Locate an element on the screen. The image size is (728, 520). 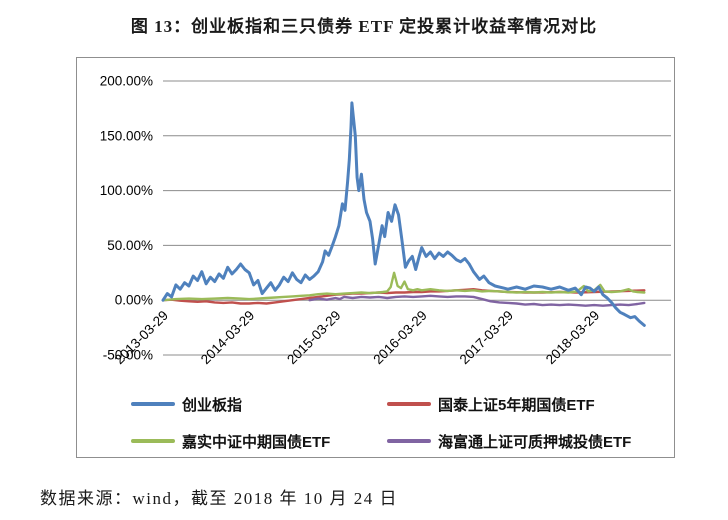
legend-label-haifutong-bond-etf: 海富通上证可质押城投债ETF is located at coordinates (535, 442).